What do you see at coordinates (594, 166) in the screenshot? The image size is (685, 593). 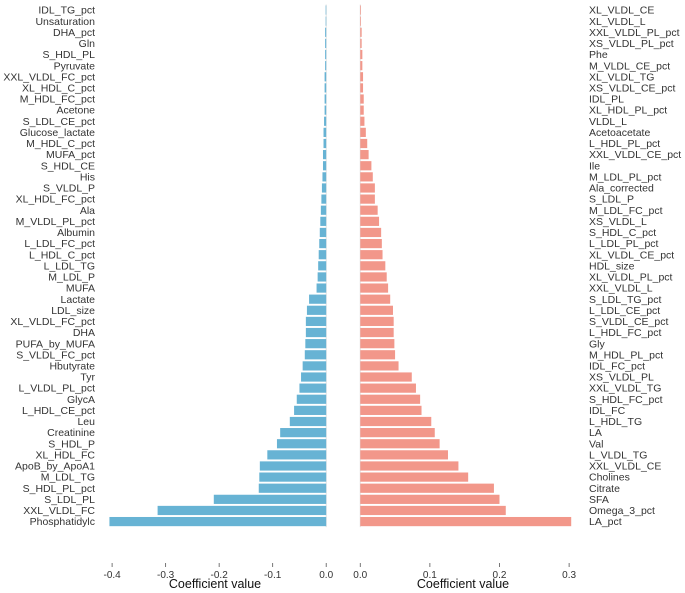 I see `right-category-label: Ile` at bounding box center [594, 166].